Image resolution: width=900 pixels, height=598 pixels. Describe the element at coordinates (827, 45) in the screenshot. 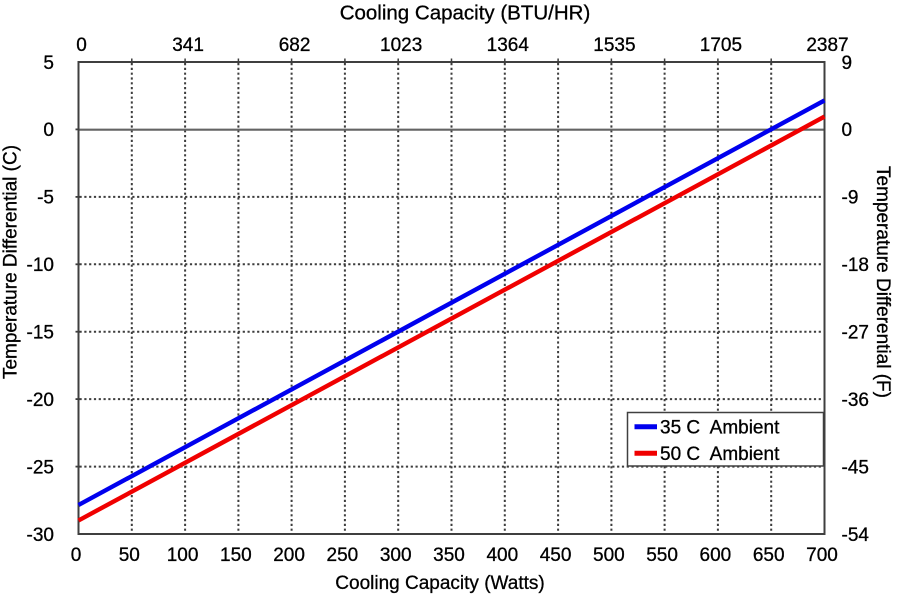

I see `svg-text: 2387` at that location.